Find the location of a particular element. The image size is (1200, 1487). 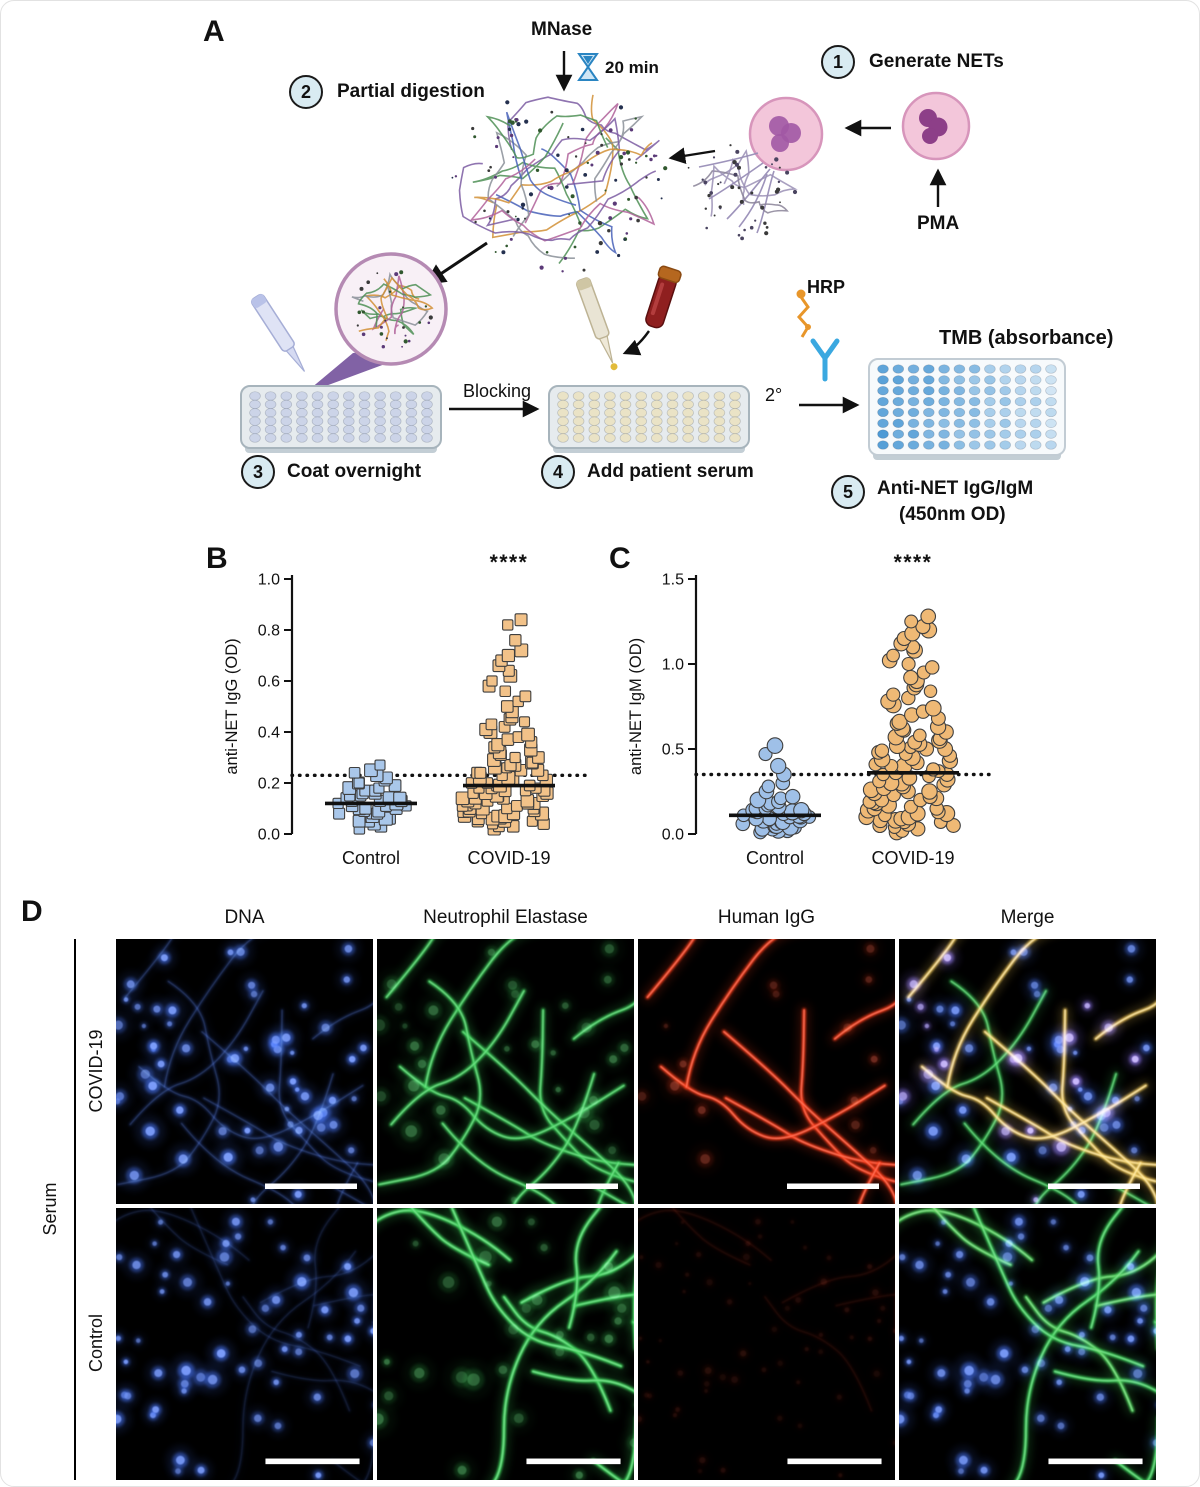

secondary-antibody-label: 2° is located at coordinates (774, 395).